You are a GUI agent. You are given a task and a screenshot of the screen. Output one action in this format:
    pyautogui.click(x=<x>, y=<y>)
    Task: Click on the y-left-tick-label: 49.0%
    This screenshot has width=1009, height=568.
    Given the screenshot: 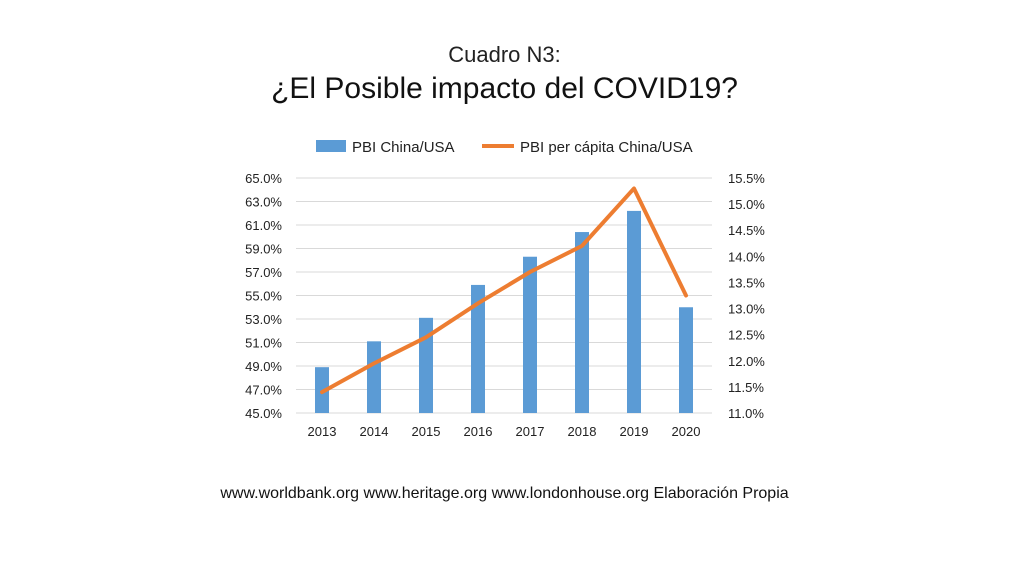 What is the action you would take?
    pyautogui.click(x=263, y=366)
    